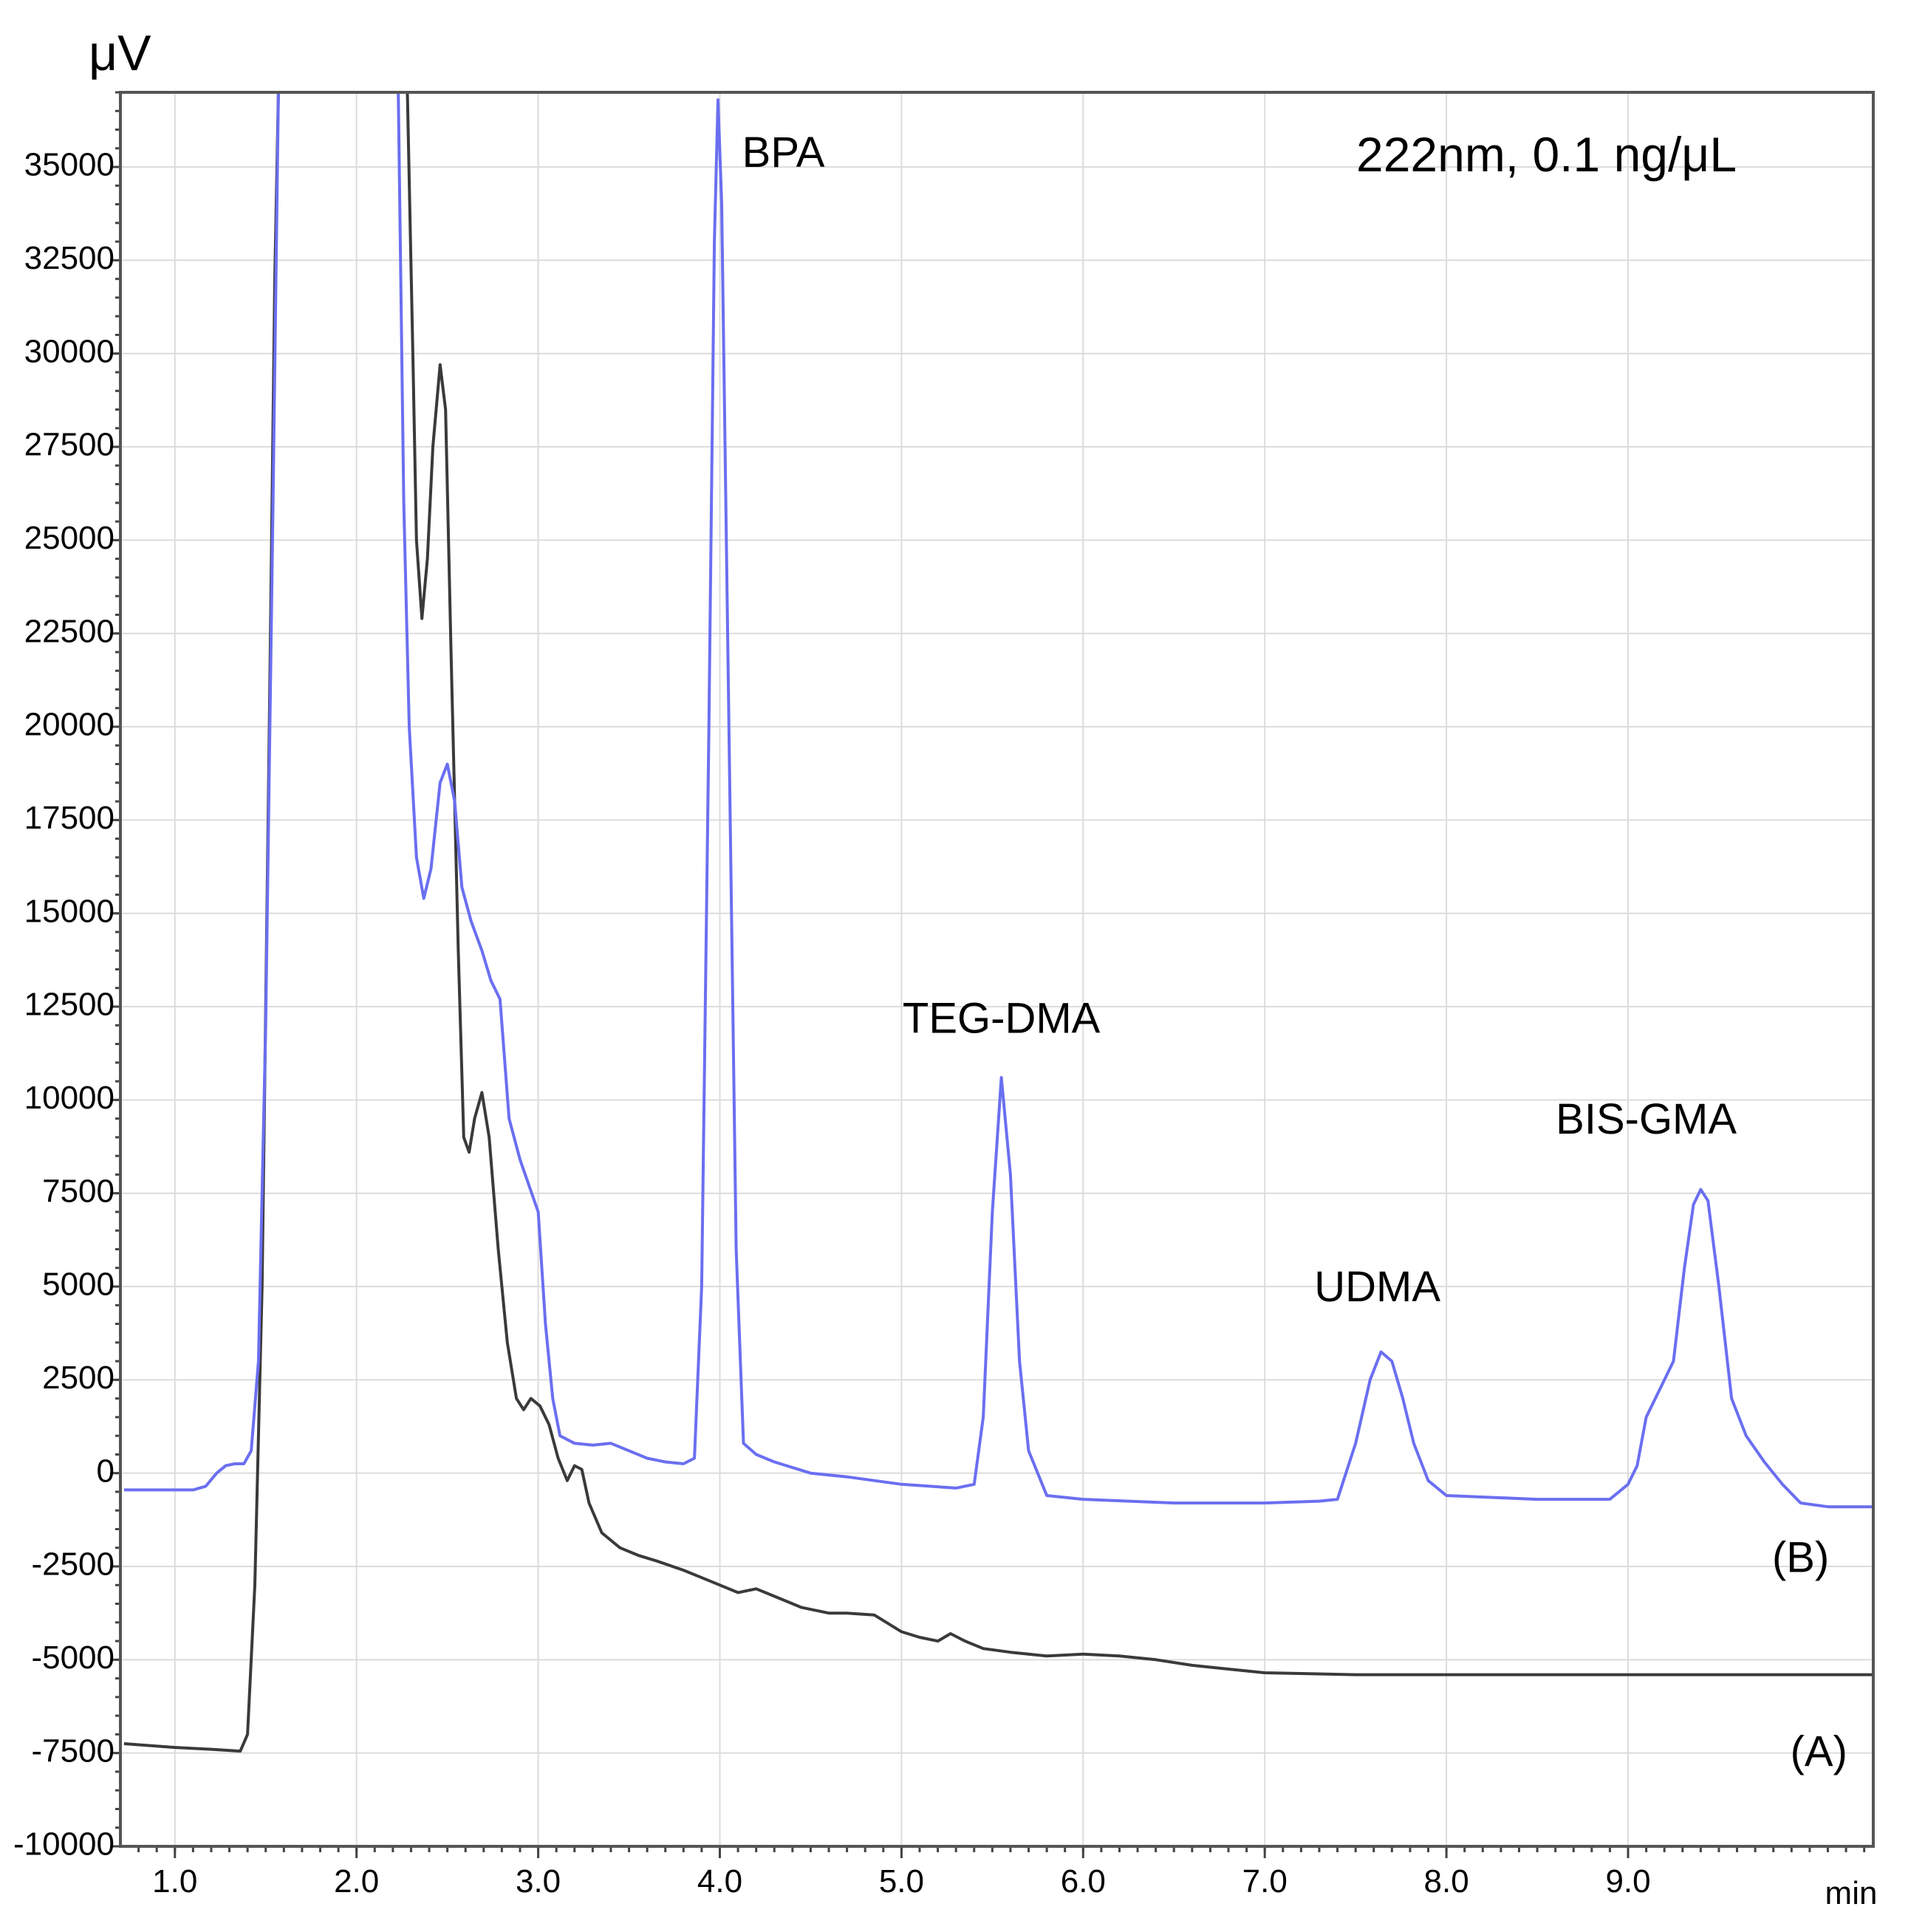 This screenshot has width=1908, height=1932. I want to click on wavelength-concentration-annotation: 222nm, 0.1 ng/μL, so click(1547, 154).